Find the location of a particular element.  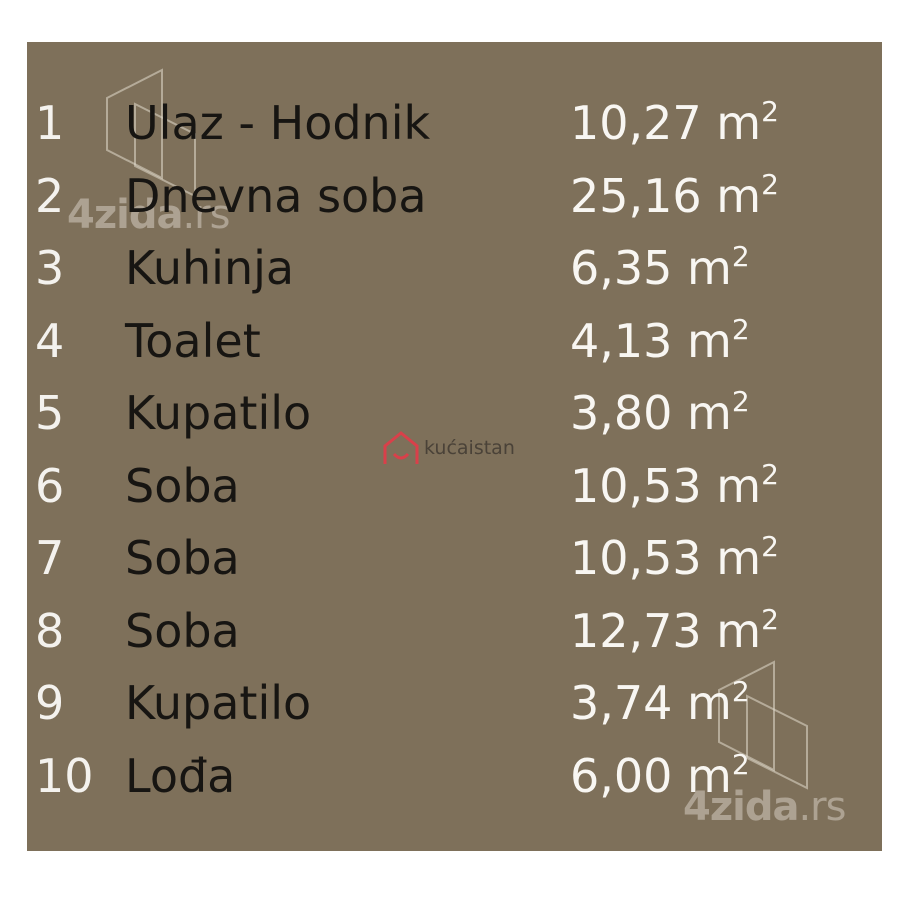

room-area: 3,74 m2 is located at coordinates (660, 702).